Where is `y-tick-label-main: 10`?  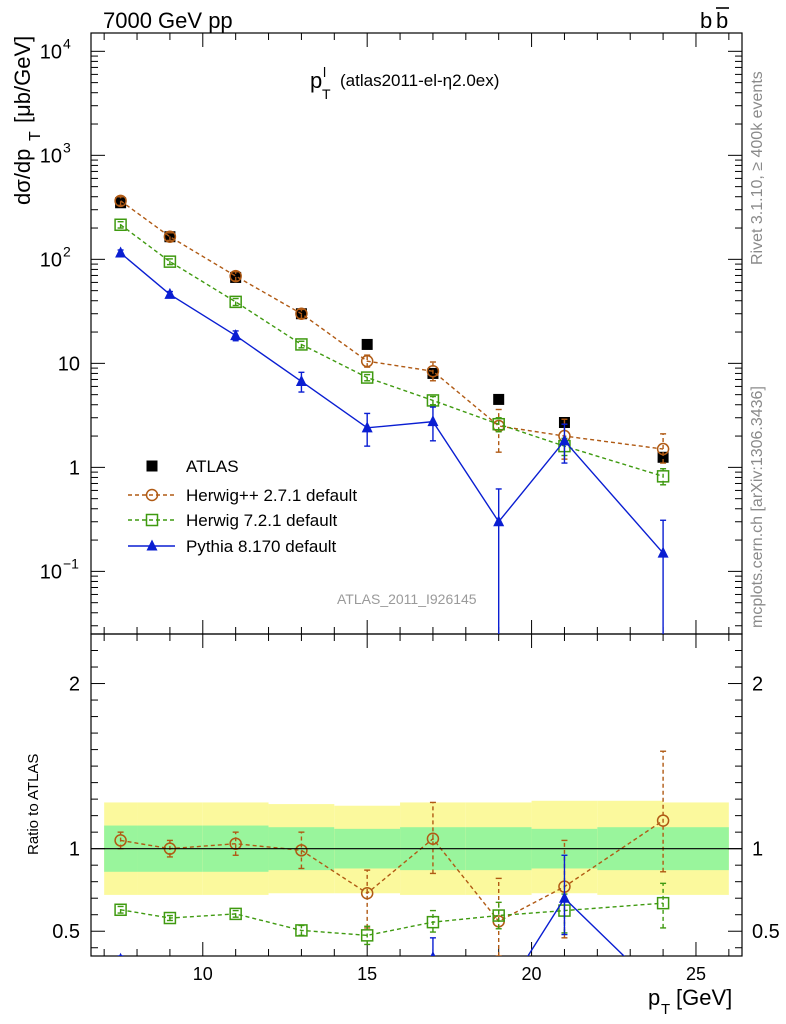
y-tick-label-main: 10 is located at coordinates (69, 364).